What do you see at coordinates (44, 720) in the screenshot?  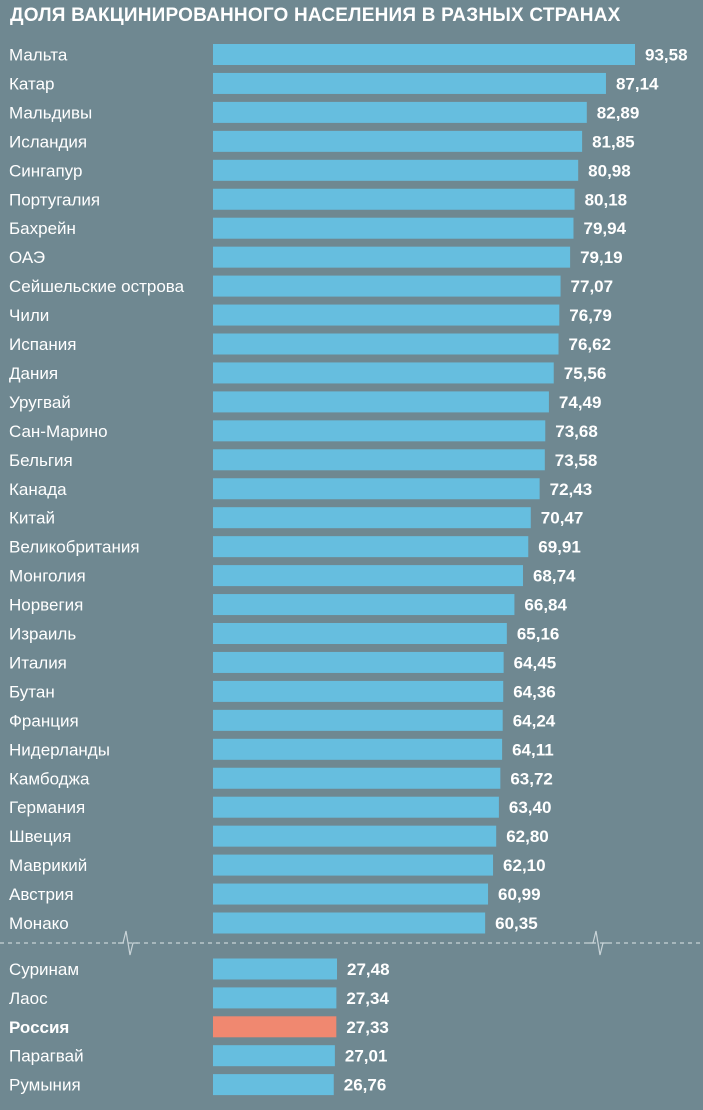 I see `category-label: Франция` at bounding box center [44, 720].